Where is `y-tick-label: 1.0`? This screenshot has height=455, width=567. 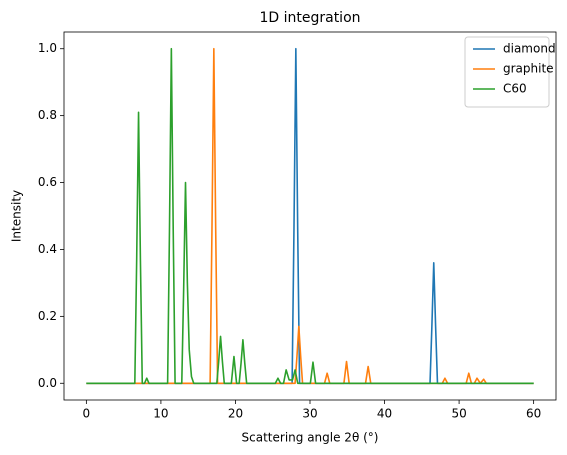 y-tick-label: 1.0 is located at coordinates (47, 48).